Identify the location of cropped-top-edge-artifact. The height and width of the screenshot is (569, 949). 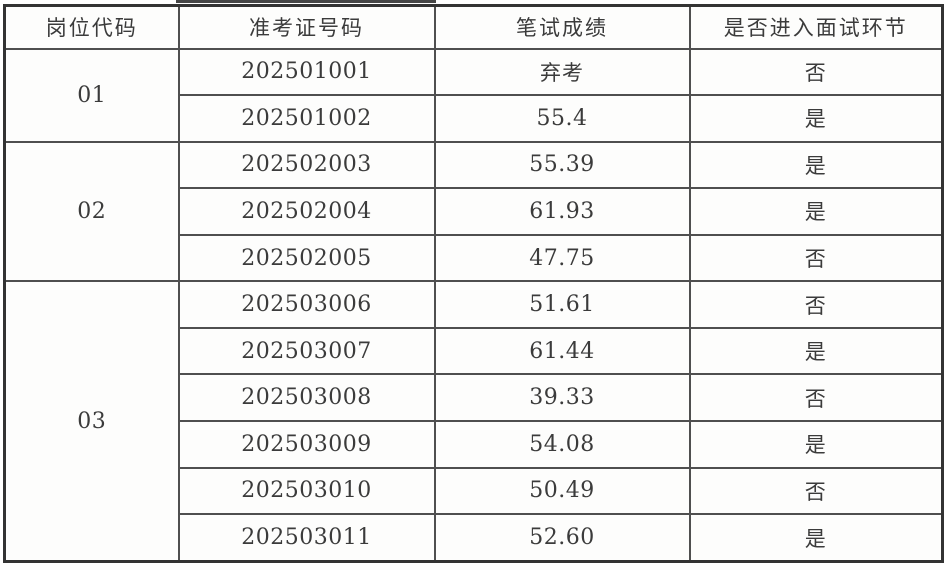
(306, 1).